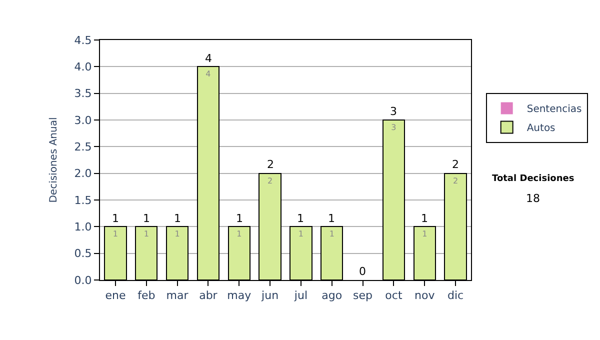 The image size is (600, 340). Describe the element at coordinates (54, 160) in the screenshot. I see `y-axis-title: Decisiones Anual` at that location.